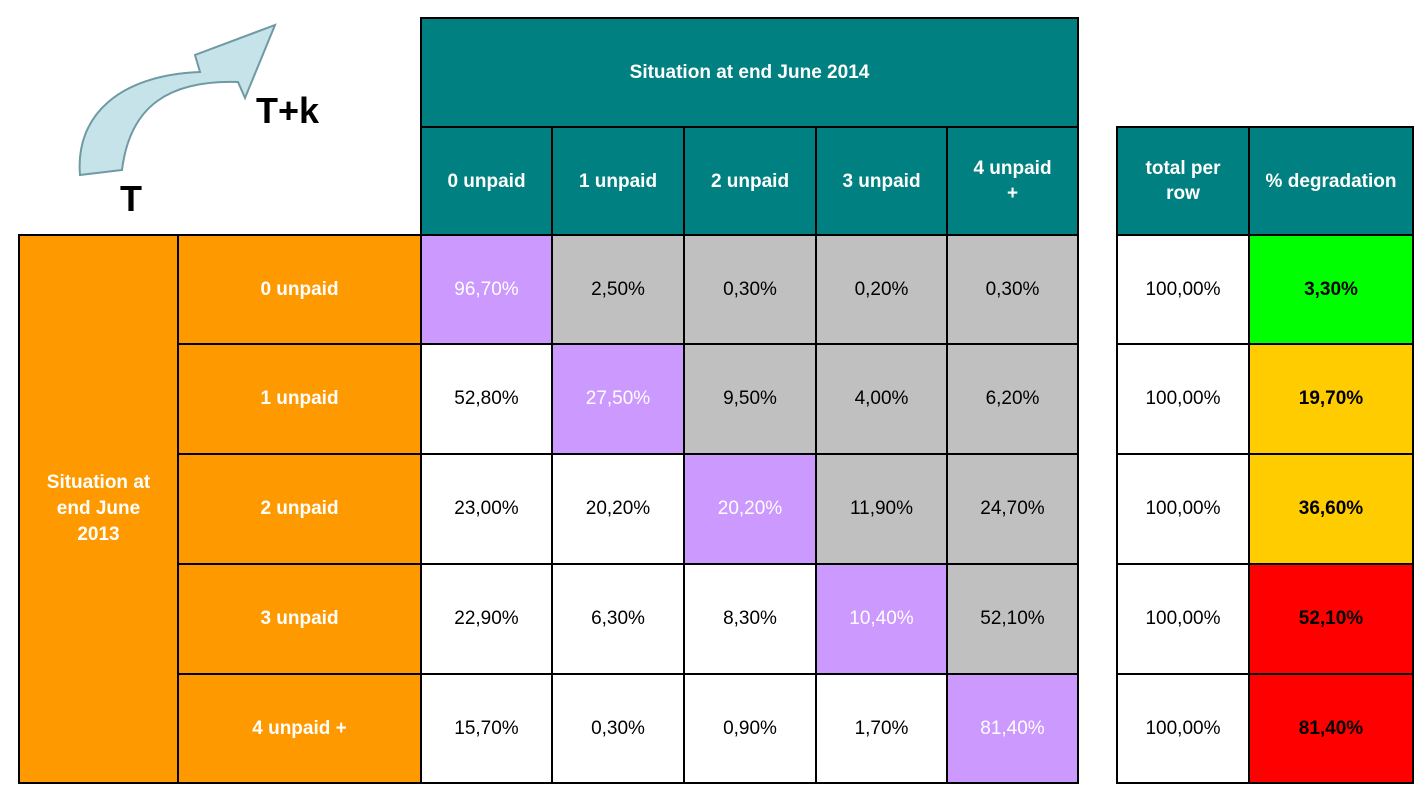  What do you see at coordinates (1012, 619) in the screenshot?
I see `matrix-cell: 52,10%` at bounding box center [1012, 619].